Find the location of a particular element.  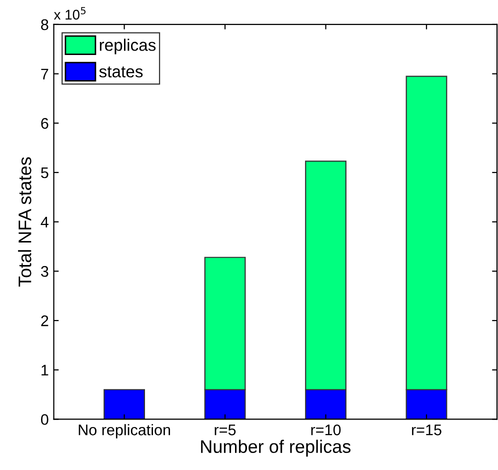

y-tick-label: 0 is located at coordinates (44, 419).